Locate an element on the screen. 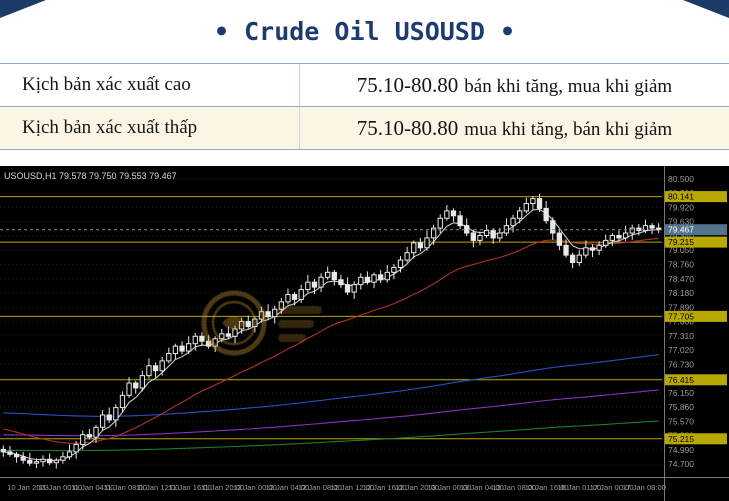 Image resolution: width=729 pixels, height=501 pixels. svg-text: 79.340 is located at coordinates (681, 236).